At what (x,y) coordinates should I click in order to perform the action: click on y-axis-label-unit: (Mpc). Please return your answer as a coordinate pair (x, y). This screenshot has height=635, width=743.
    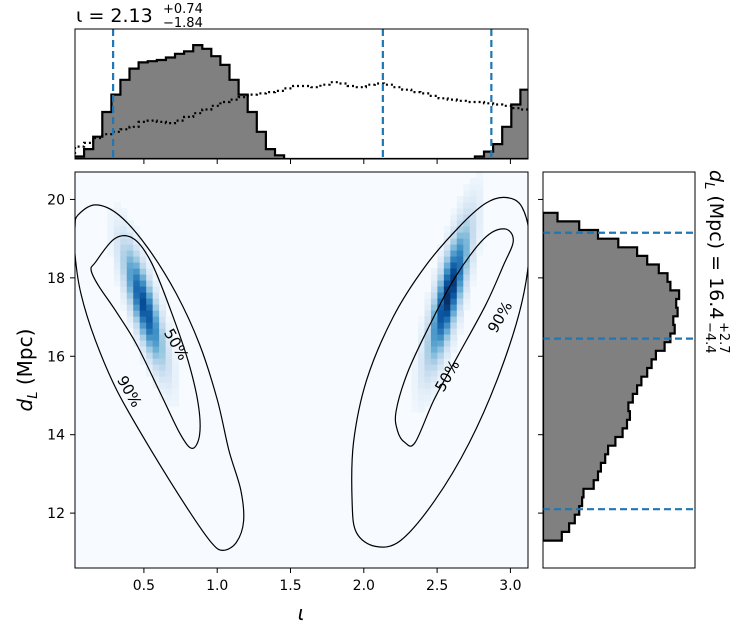
    Looking at the image, I should click on (25, 360).